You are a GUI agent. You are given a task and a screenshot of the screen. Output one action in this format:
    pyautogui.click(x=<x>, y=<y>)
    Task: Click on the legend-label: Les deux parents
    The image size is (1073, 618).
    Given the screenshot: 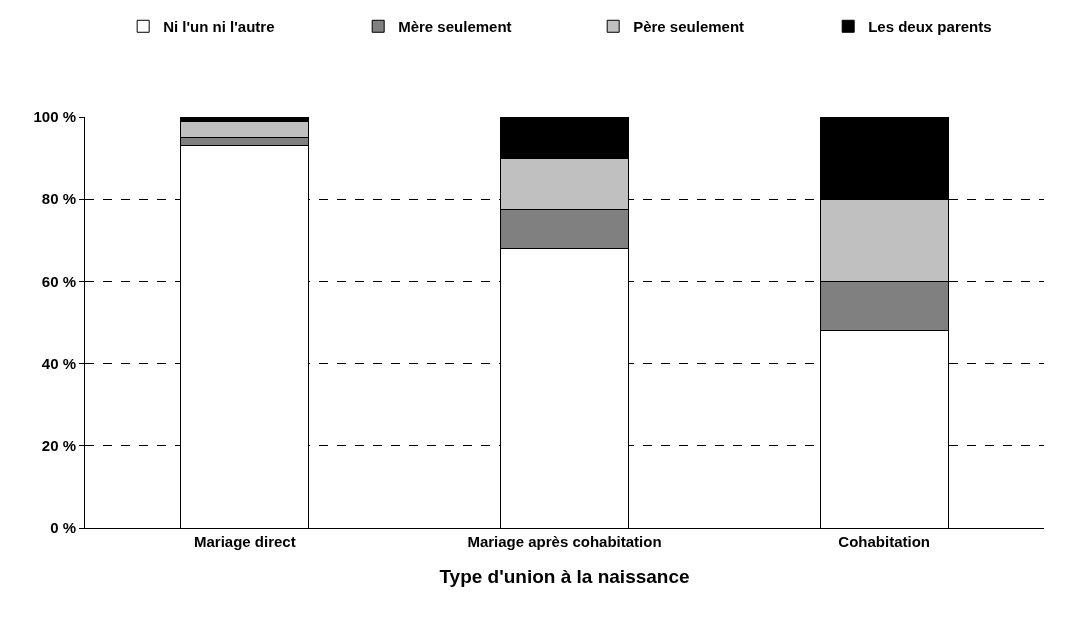 What is the action you would take?
    pyautogui.click(x=930, y=27)
    